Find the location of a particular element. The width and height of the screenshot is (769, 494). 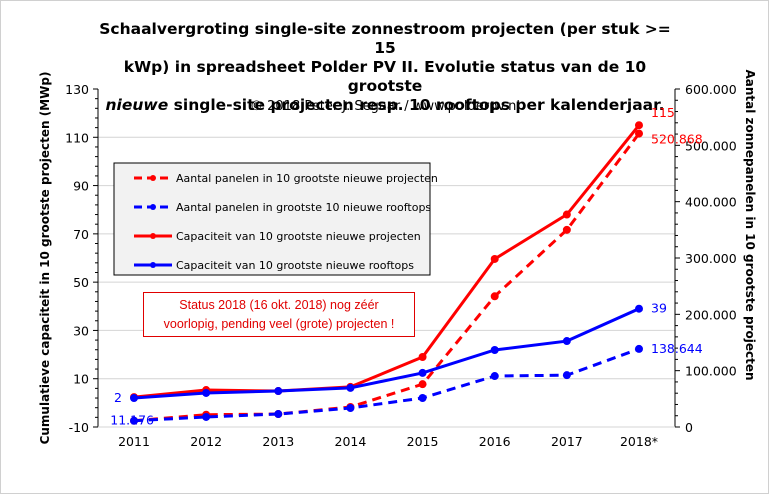

x-tick-label: 2013 is located at coordinates (278, 441).